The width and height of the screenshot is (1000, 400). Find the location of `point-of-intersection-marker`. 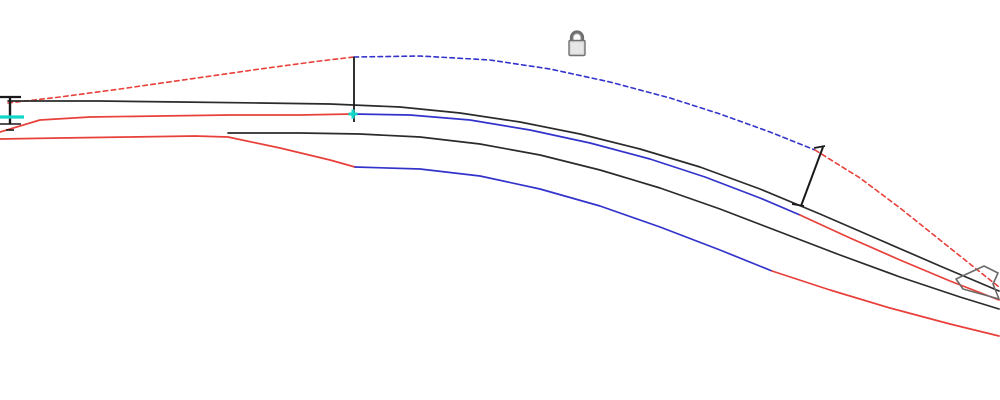

point-of-intersection-marker is located at coordinates (353, 89).